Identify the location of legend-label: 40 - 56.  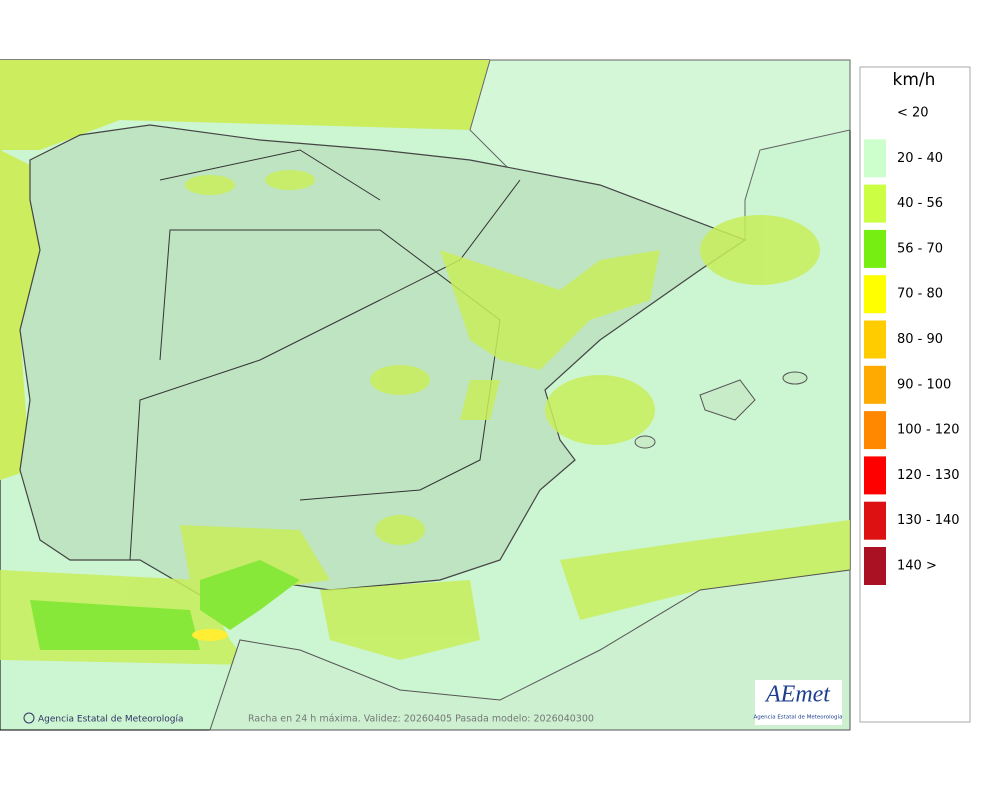
(920, 203).